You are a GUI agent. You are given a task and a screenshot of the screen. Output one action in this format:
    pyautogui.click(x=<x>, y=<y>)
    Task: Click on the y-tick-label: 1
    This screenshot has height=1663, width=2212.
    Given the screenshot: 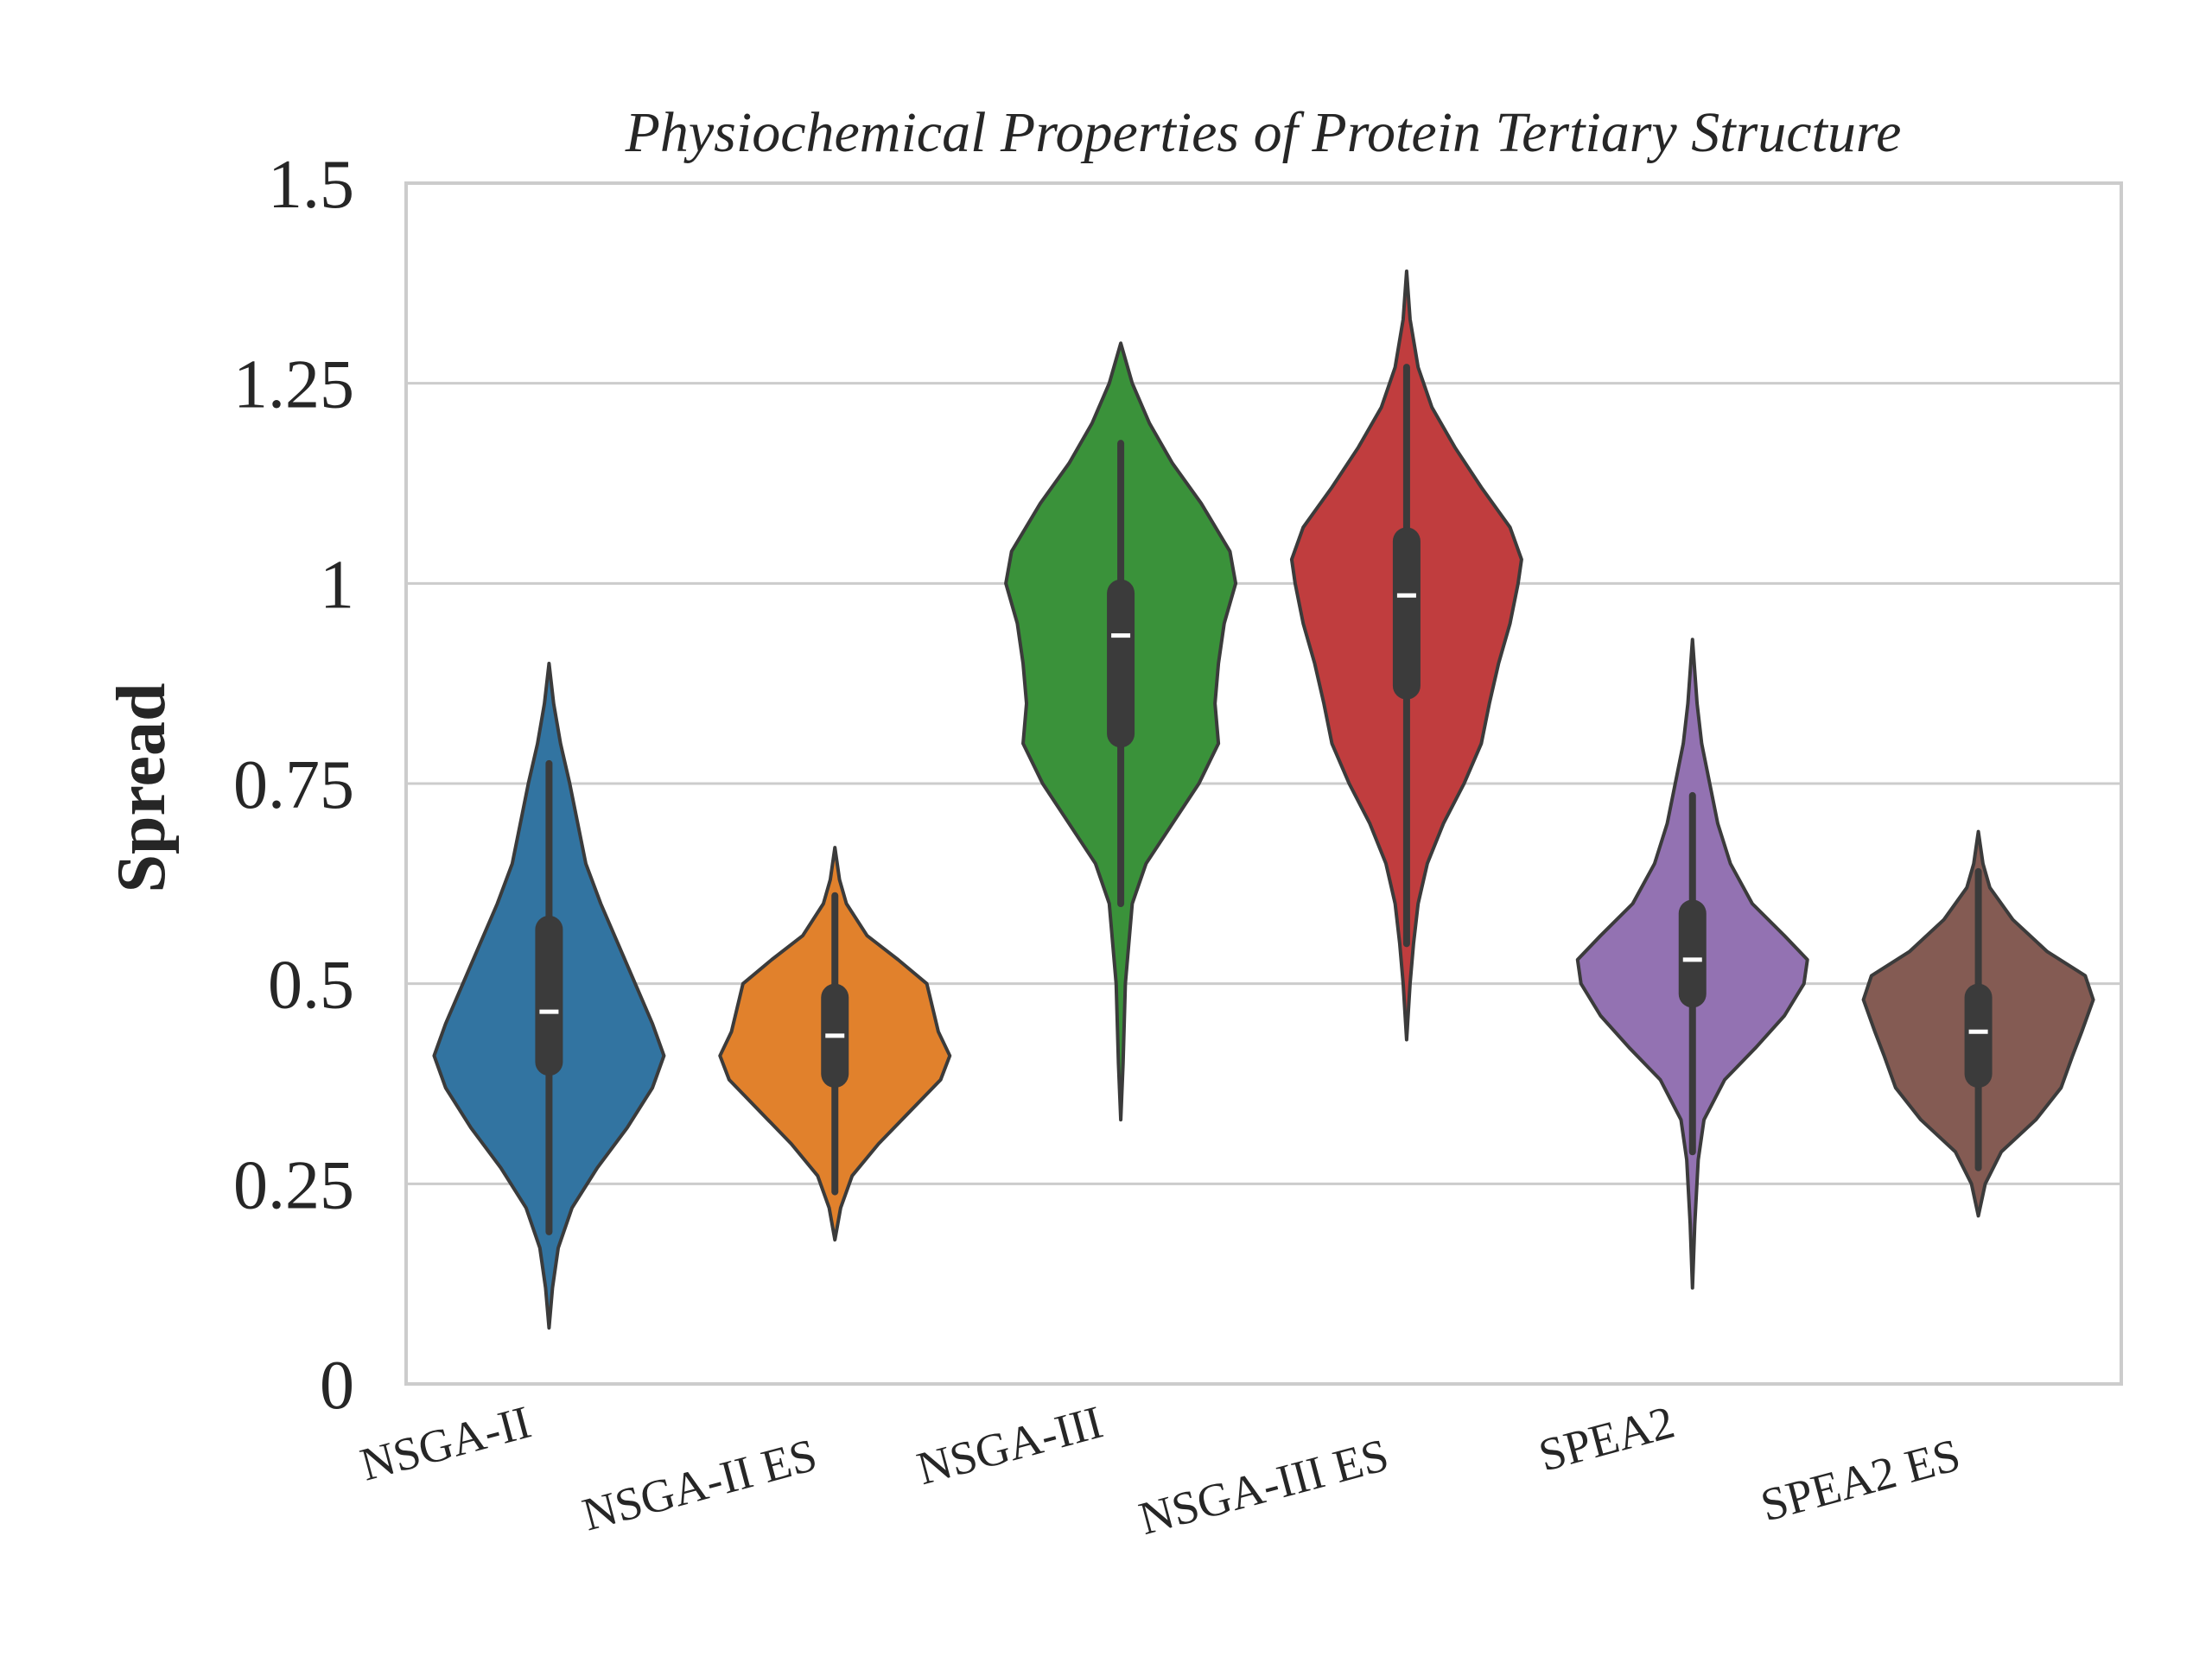 What is the action you would take?
    pyautogui.click(x=337, y=585)
    